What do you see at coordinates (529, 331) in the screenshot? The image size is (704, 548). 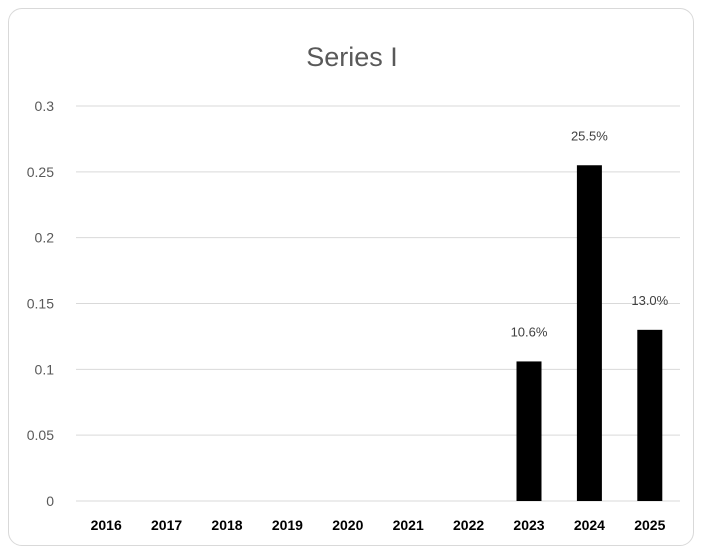 I see `data-label-2023: 10.6%` at bounding box center [529, 331].